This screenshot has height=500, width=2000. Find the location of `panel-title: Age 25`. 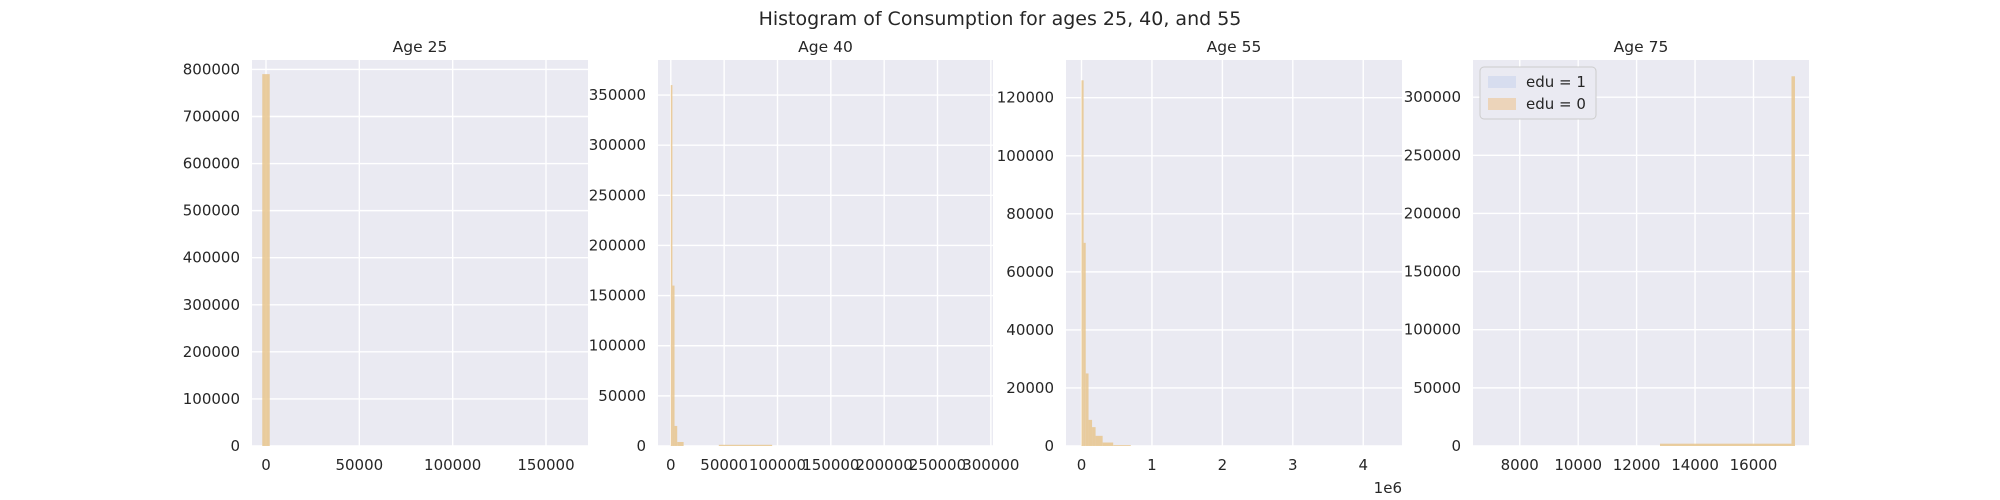

panel-title: Age 25 is located at coordinates (420, 47).